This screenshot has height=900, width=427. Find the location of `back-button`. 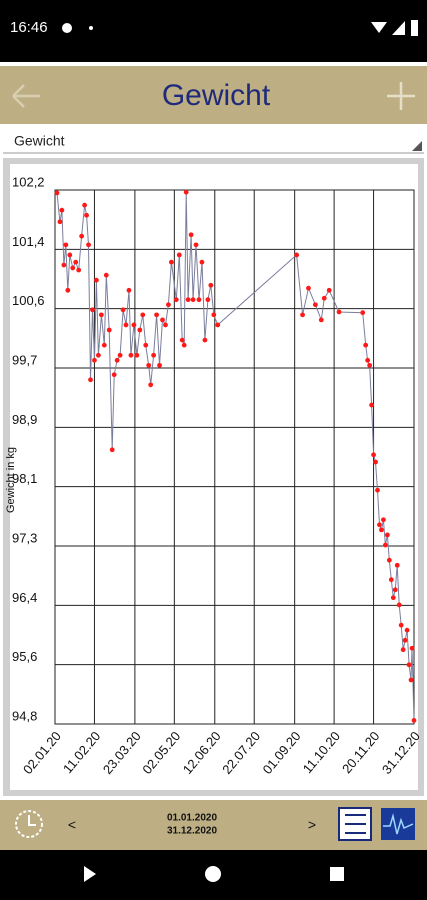

back-button is located at coordinates (26, 96).